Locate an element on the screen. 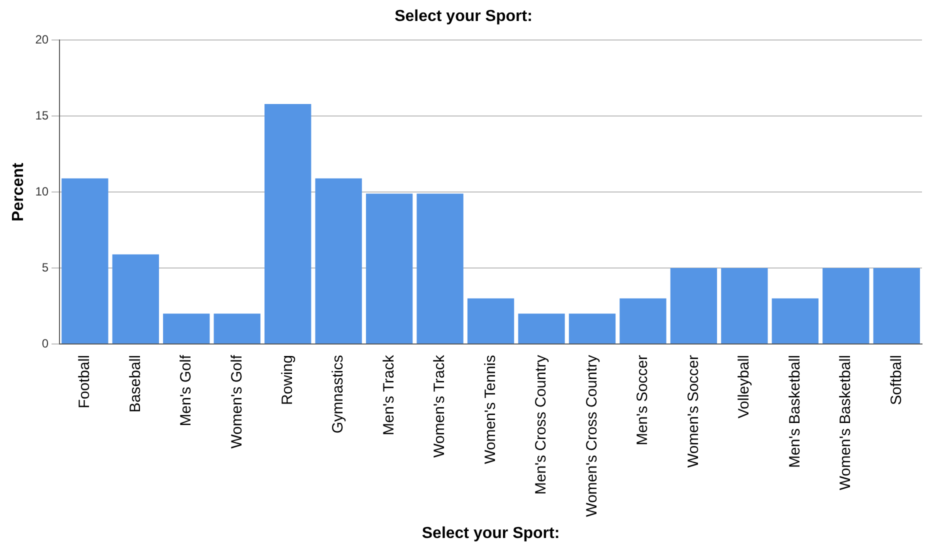 The image size is (937, 552). x-tick-label: Men's Soccer is located at coordinates (643, 400).